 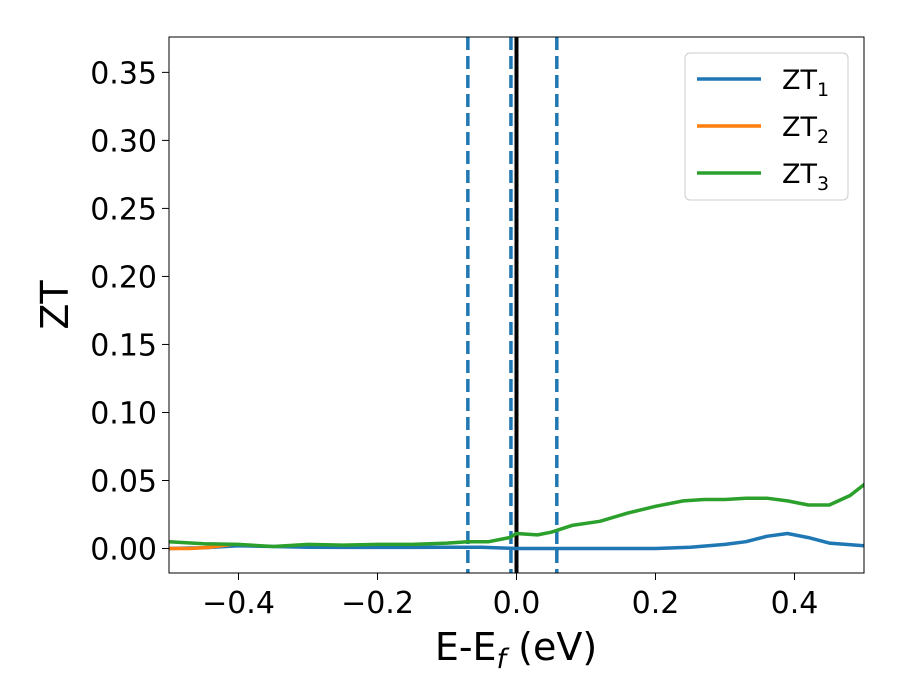 What do you see at coordinates (656, 603) in the screenshot?
I see `x-tick-label: 0.2` at bounding box center [656, 603].